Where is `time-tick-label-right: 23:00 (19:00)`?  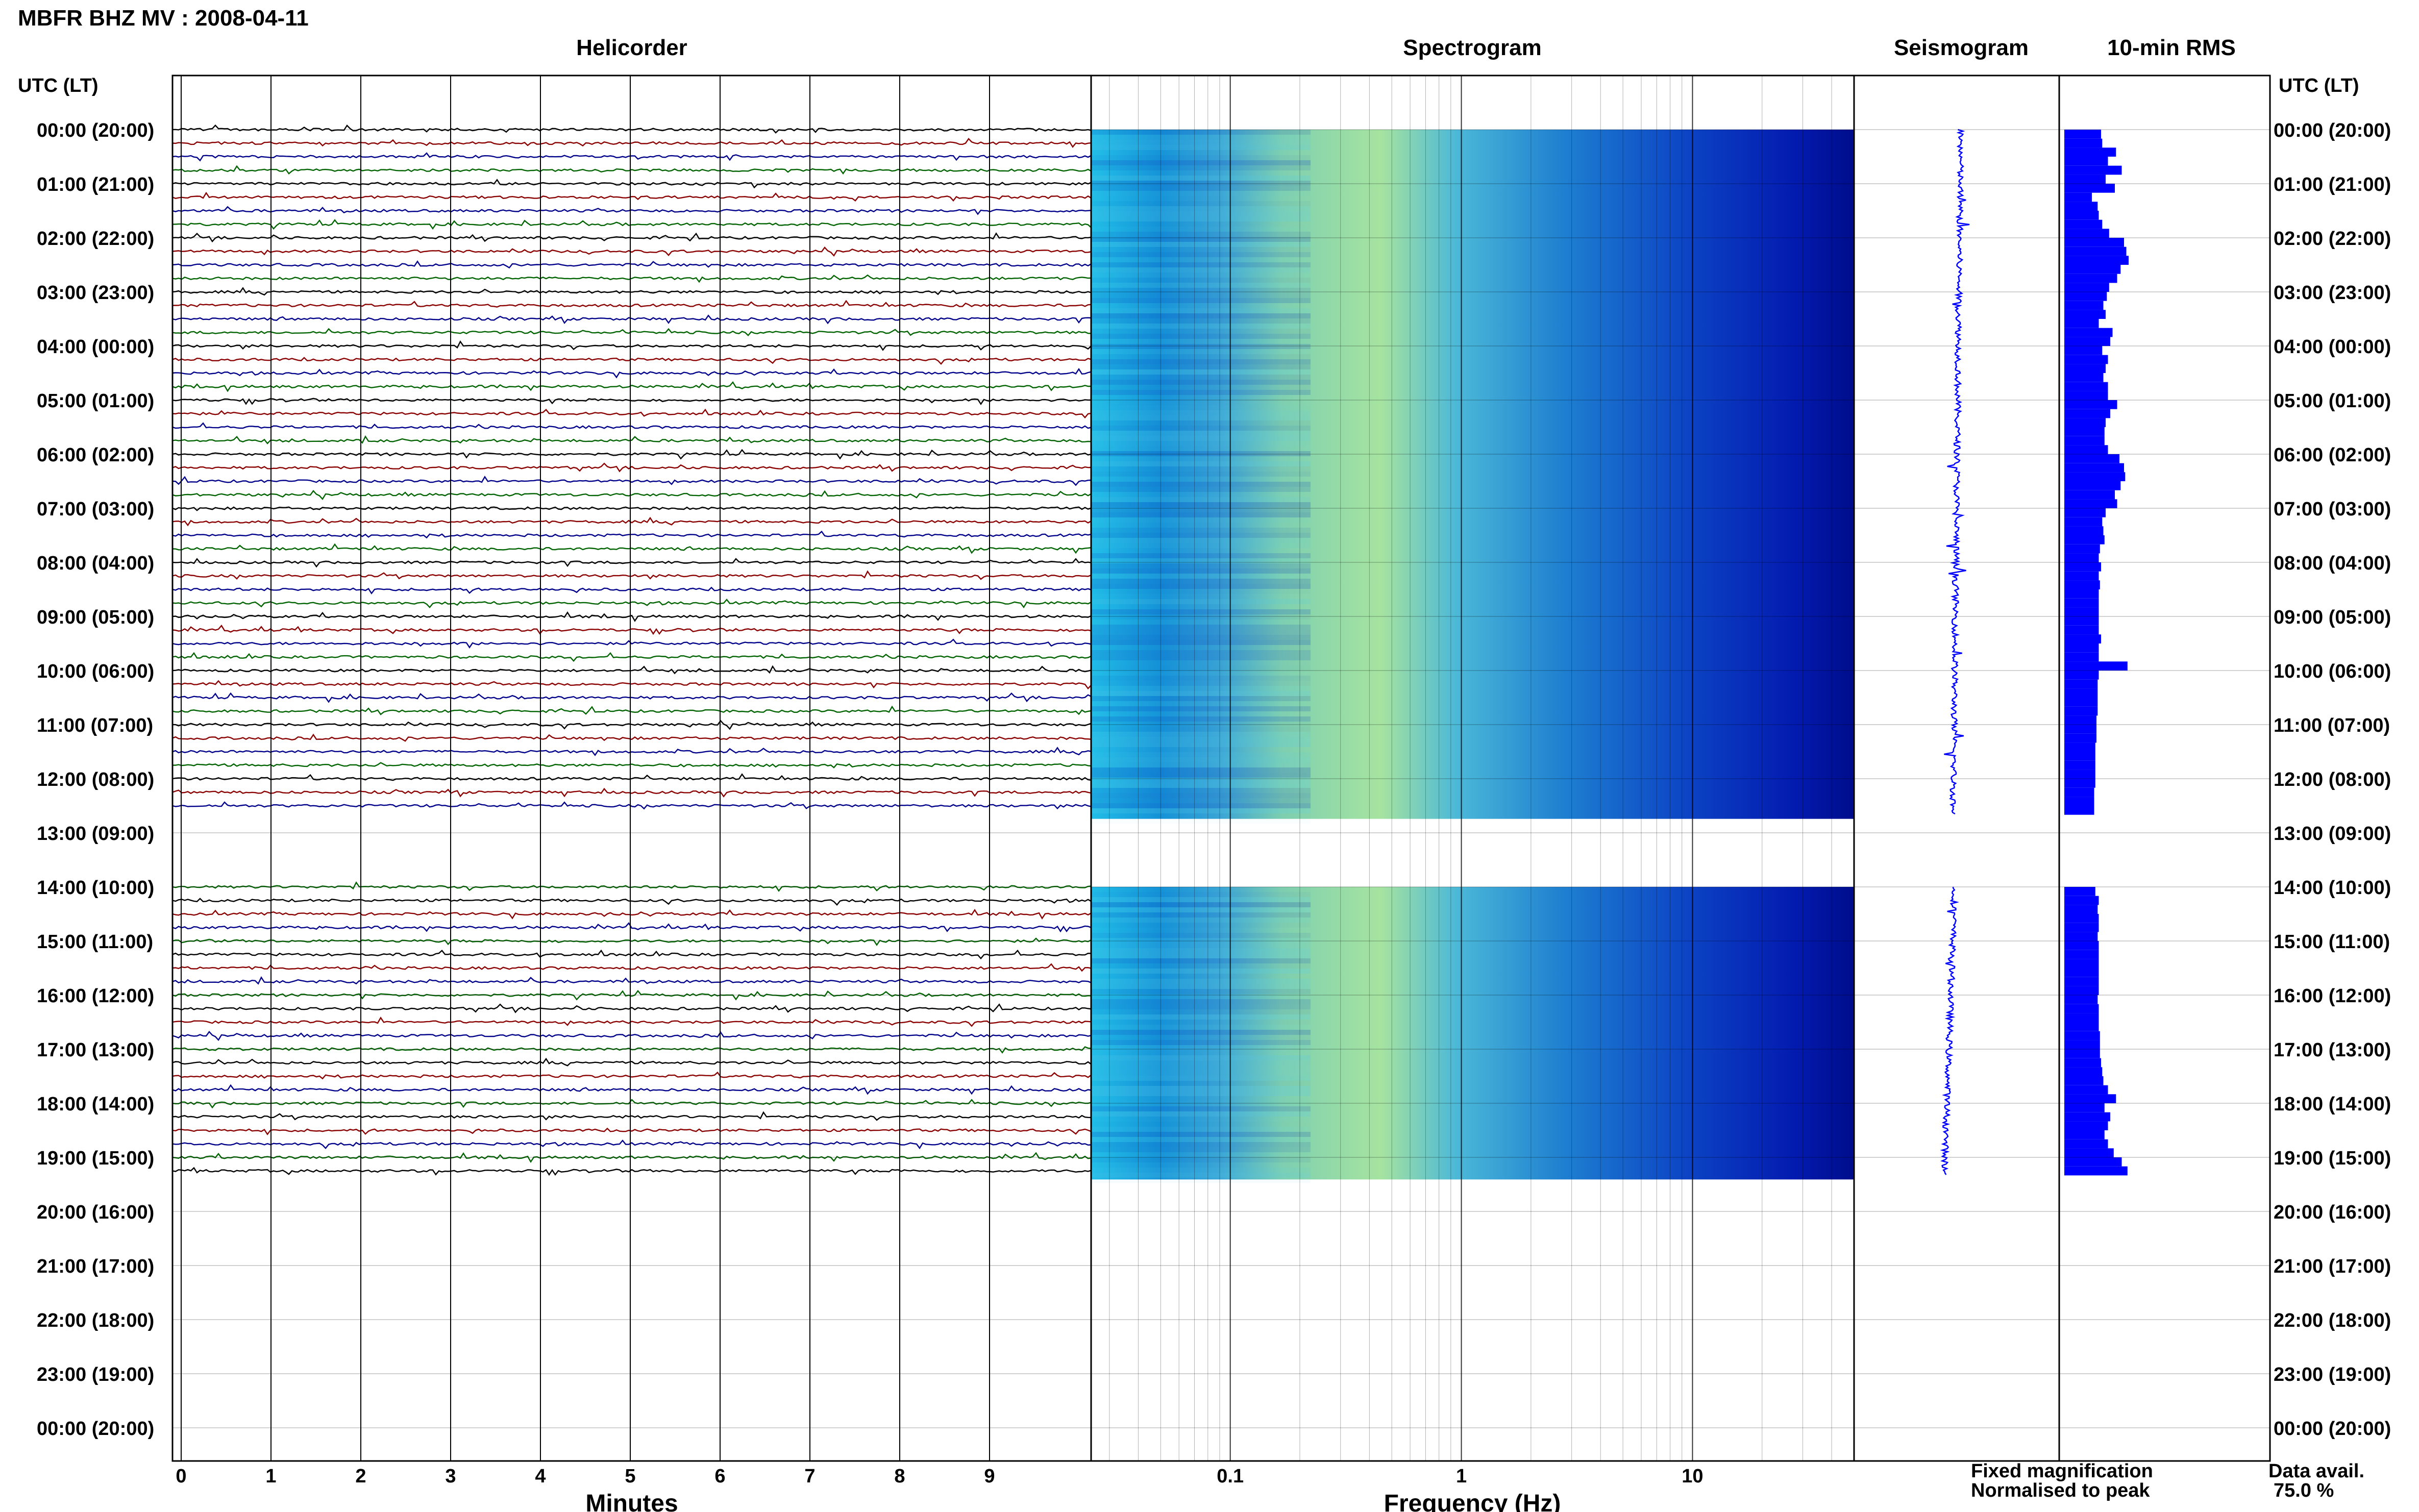
time-tick-label-right: 23:00 (19:00) is located at coordinates (2332, 1374).